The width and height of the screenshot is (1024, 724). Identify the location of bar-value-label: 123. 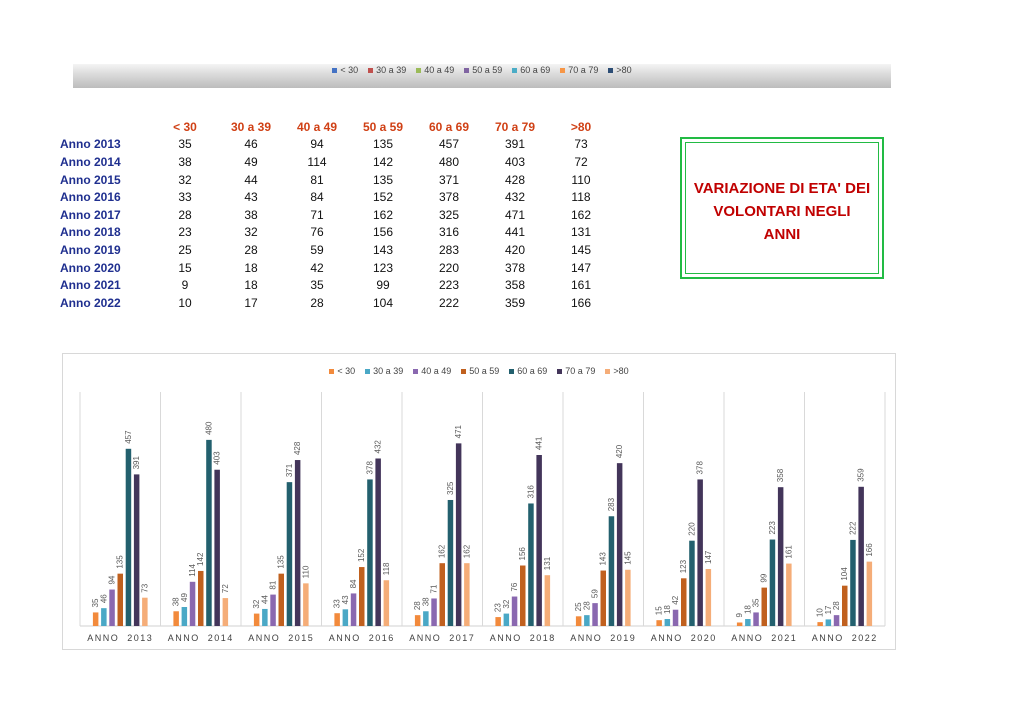
(683, 566).